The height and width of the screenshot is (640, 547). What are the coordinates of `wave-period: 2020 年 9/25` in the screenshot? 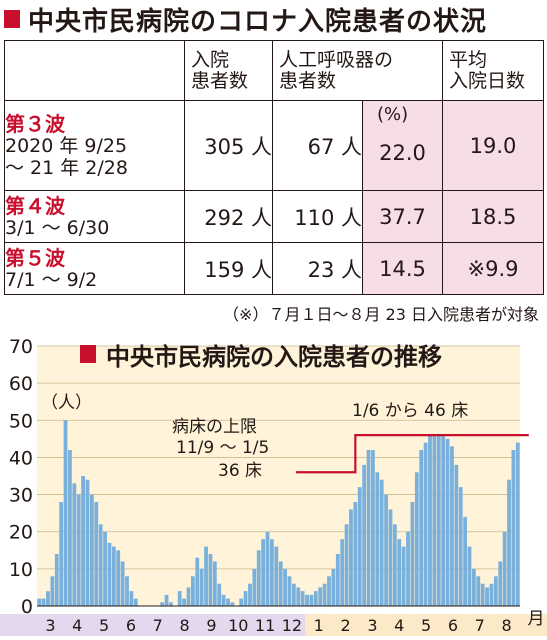 It's located at (66, 145).